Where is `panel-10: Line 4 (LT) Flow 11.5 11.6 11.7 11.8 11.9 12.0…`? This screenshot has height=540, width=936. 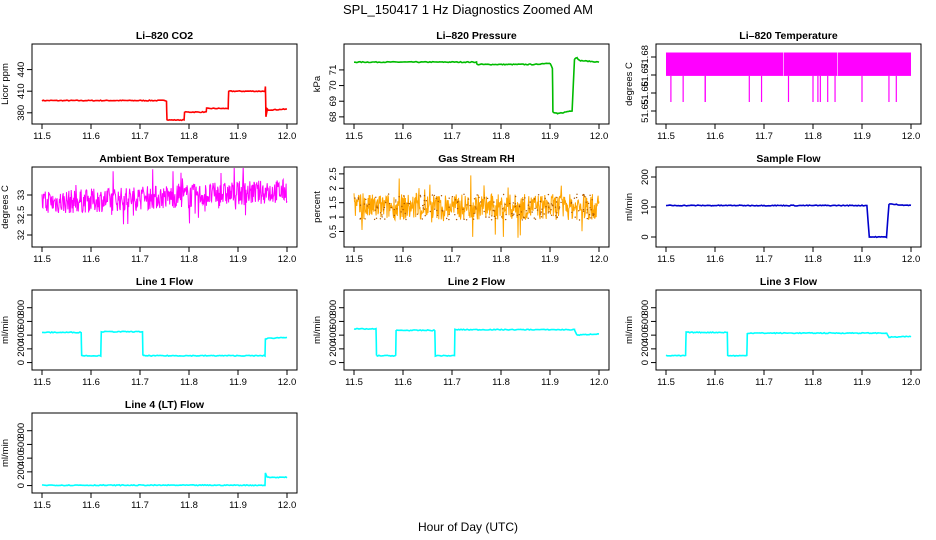
panel-10: Line 4 (LT) Flow 11.5 11.6 11.7 11.8 11.9 12.0… is located at coordinates (149, 455).